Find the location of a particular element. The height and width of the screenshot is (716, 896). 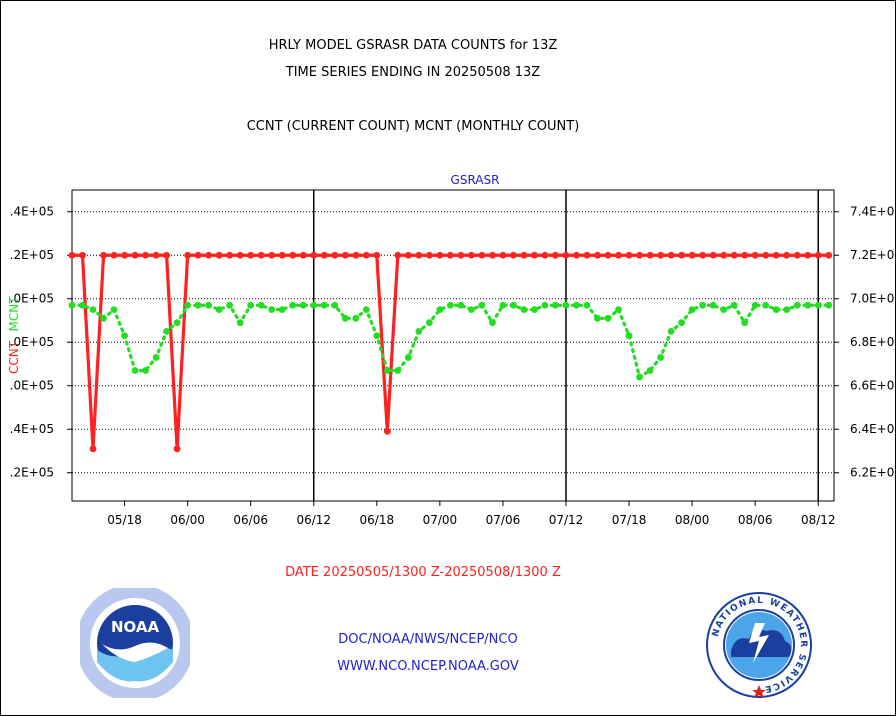

x-tick-label-4: 06/18 is located at coordinates (377, 520).